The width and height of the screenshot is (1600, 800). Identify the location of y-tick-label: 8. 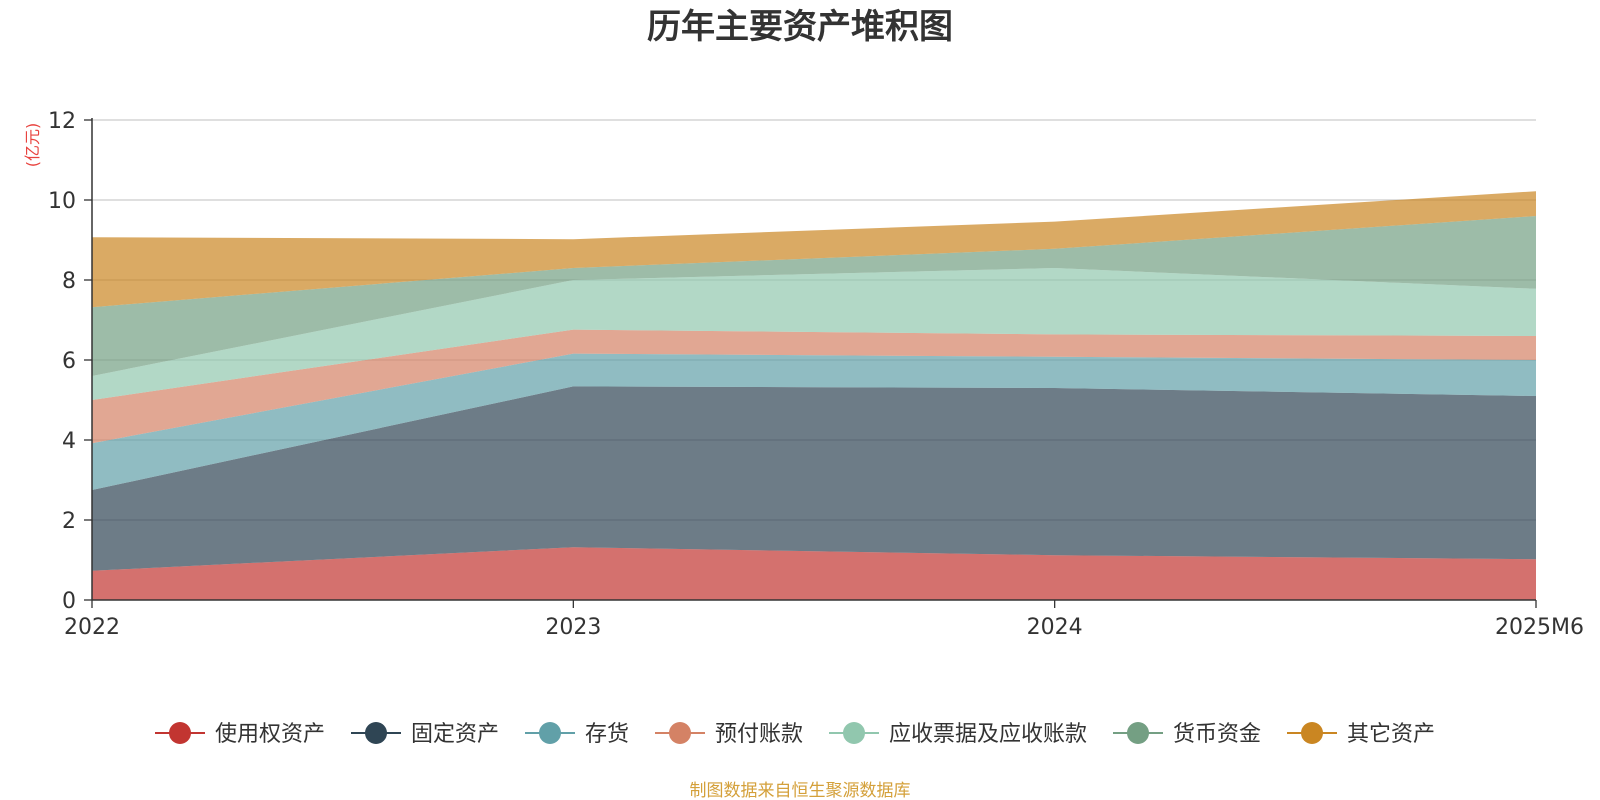
(69, 281).